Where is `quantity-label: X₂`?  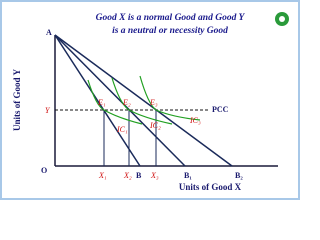 quantity-label: X₂ is located at coordinates (127, 175).